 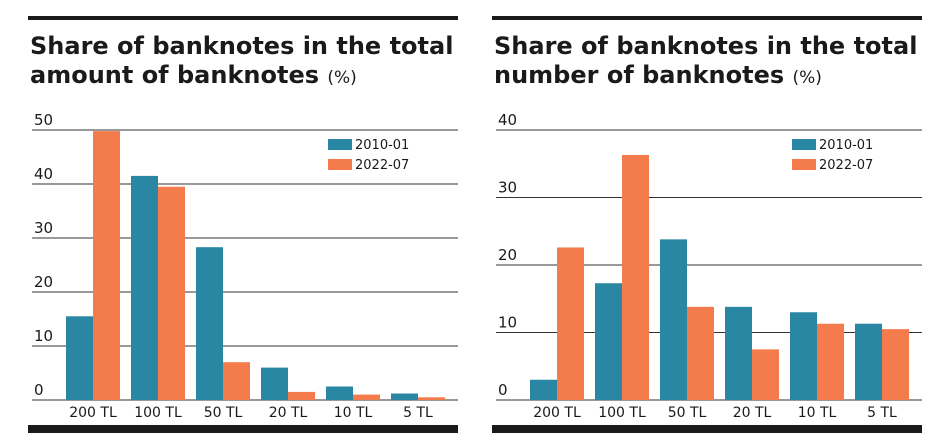 I want to click on y-tick-label: 50, so click(x=43, y=120).